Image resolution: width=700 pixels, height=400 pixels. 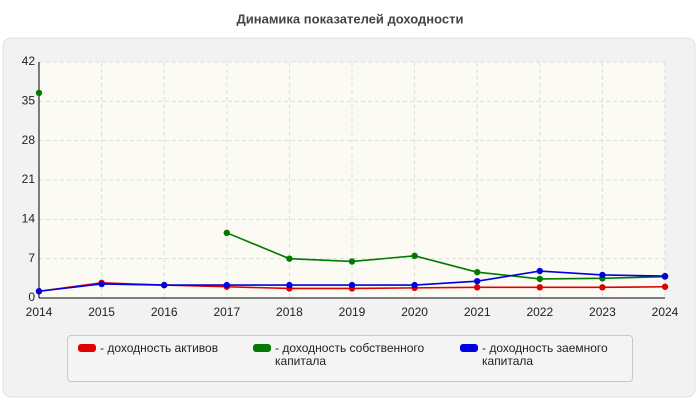 What do you see at coordinates (477, 312) in the screenshot?
I see `x-tick-label: 2021` at bounding box center [477, 312].